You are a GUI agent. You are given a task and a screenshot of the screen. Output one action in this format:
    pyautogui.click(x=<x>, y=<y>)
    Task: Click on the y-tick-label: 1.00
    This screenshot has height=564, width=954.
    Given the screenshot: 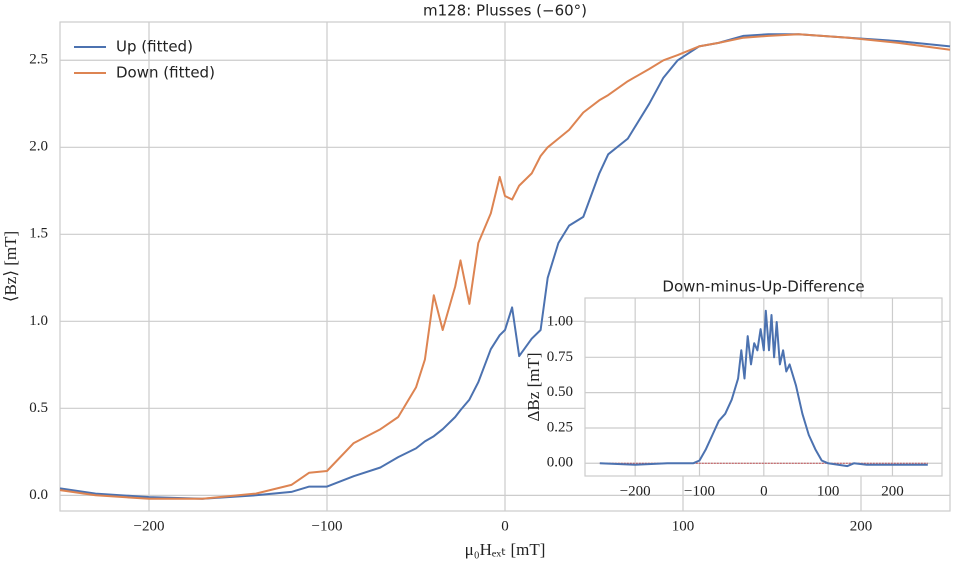 What is the action you would take?
    pyautogui.click(x=560, y=321)
    